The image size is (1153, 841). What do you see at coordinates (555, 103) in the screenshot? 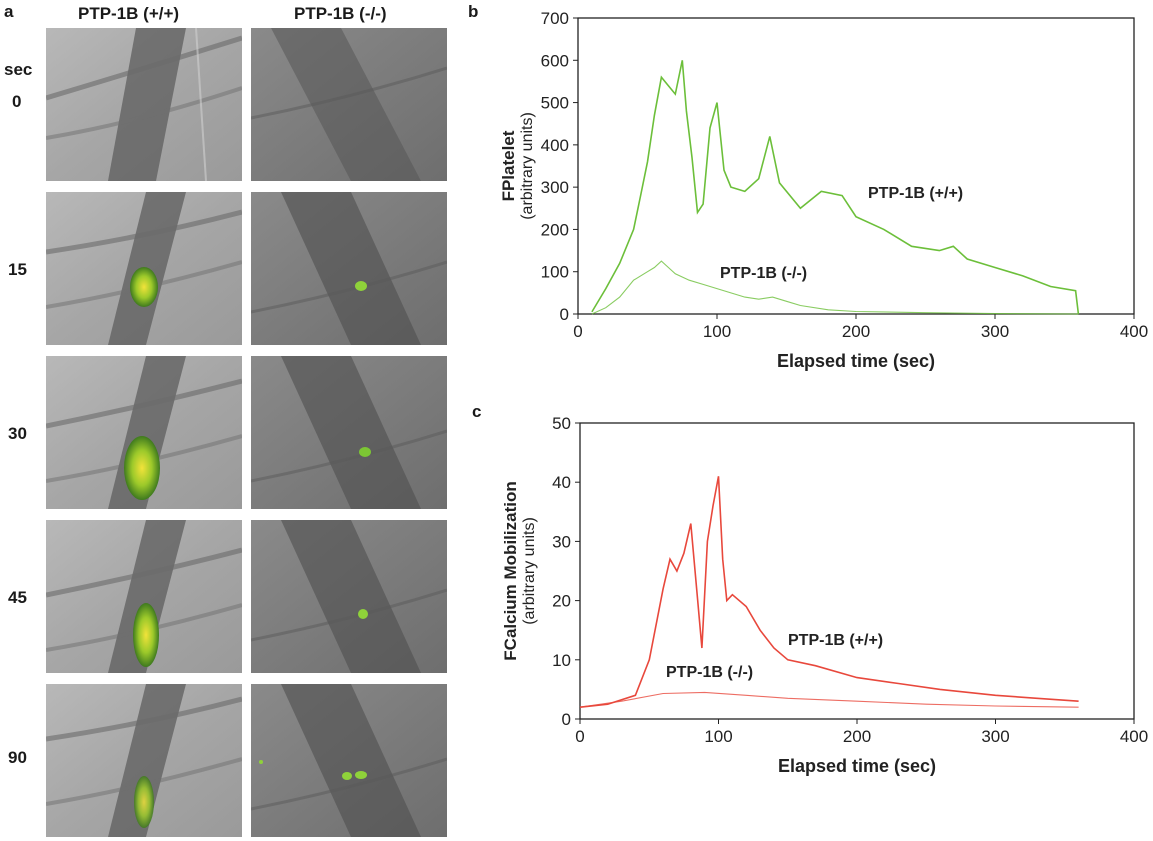
I see `platelet-y-tick-label: 500` at bounding box center [555, 103].